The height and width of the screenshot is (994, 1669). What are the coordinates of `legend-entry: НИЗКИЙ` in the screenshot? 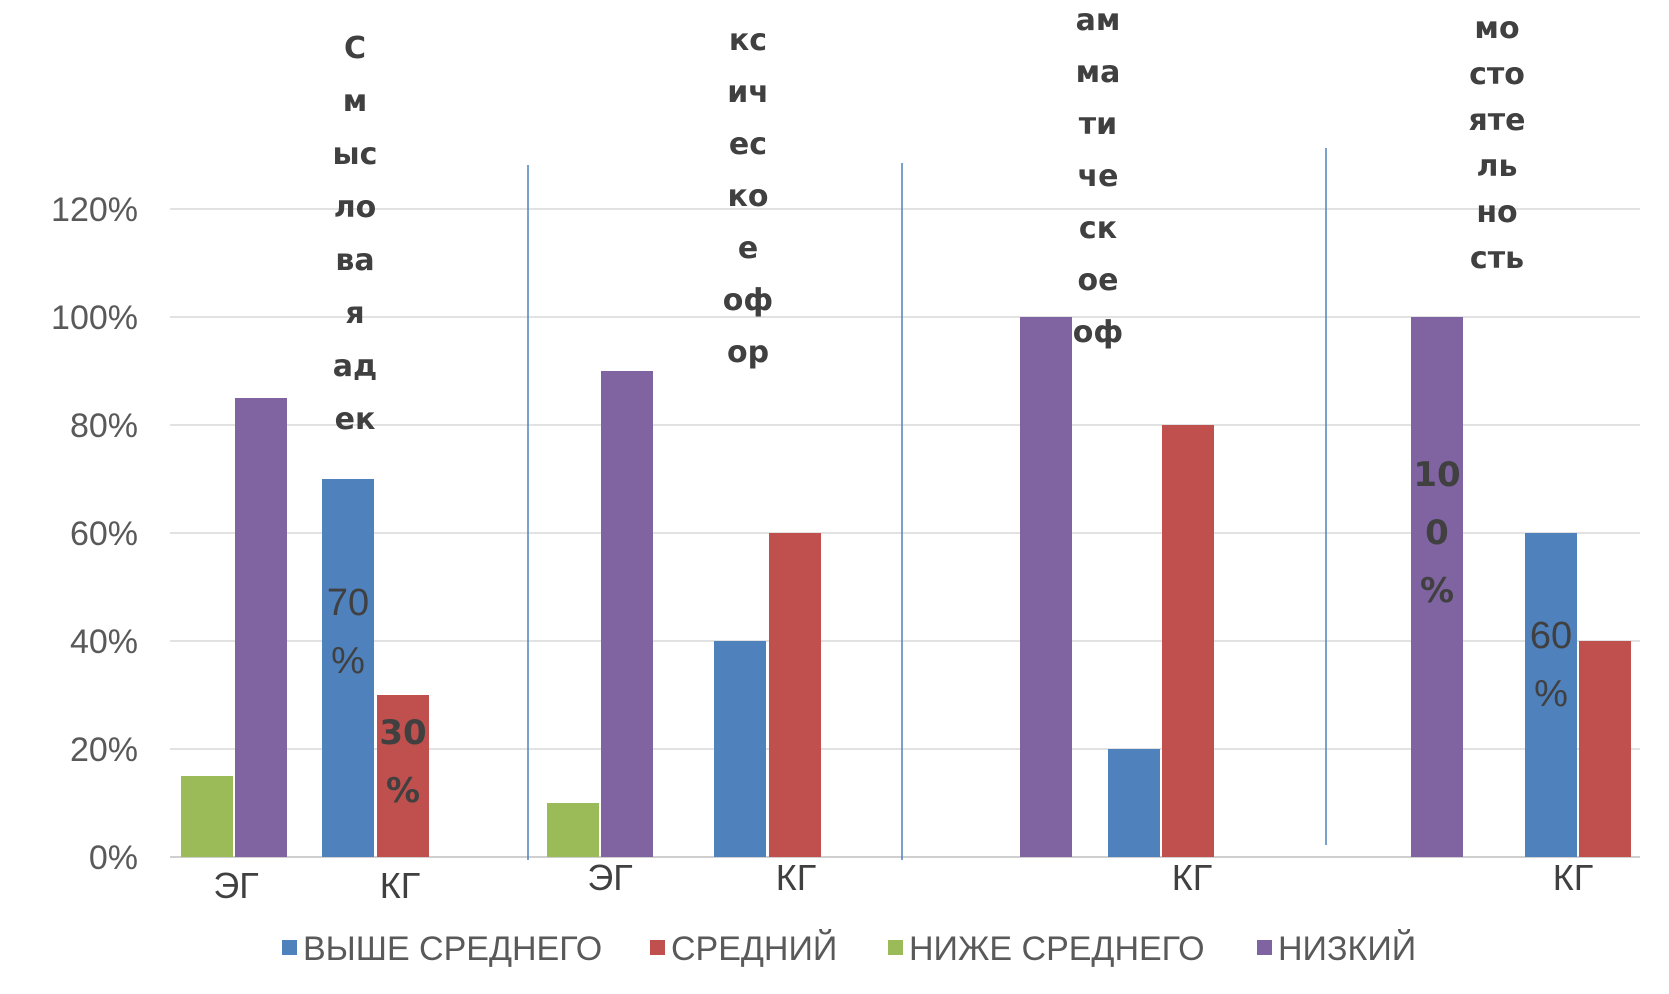 It's located at (1347, 949).